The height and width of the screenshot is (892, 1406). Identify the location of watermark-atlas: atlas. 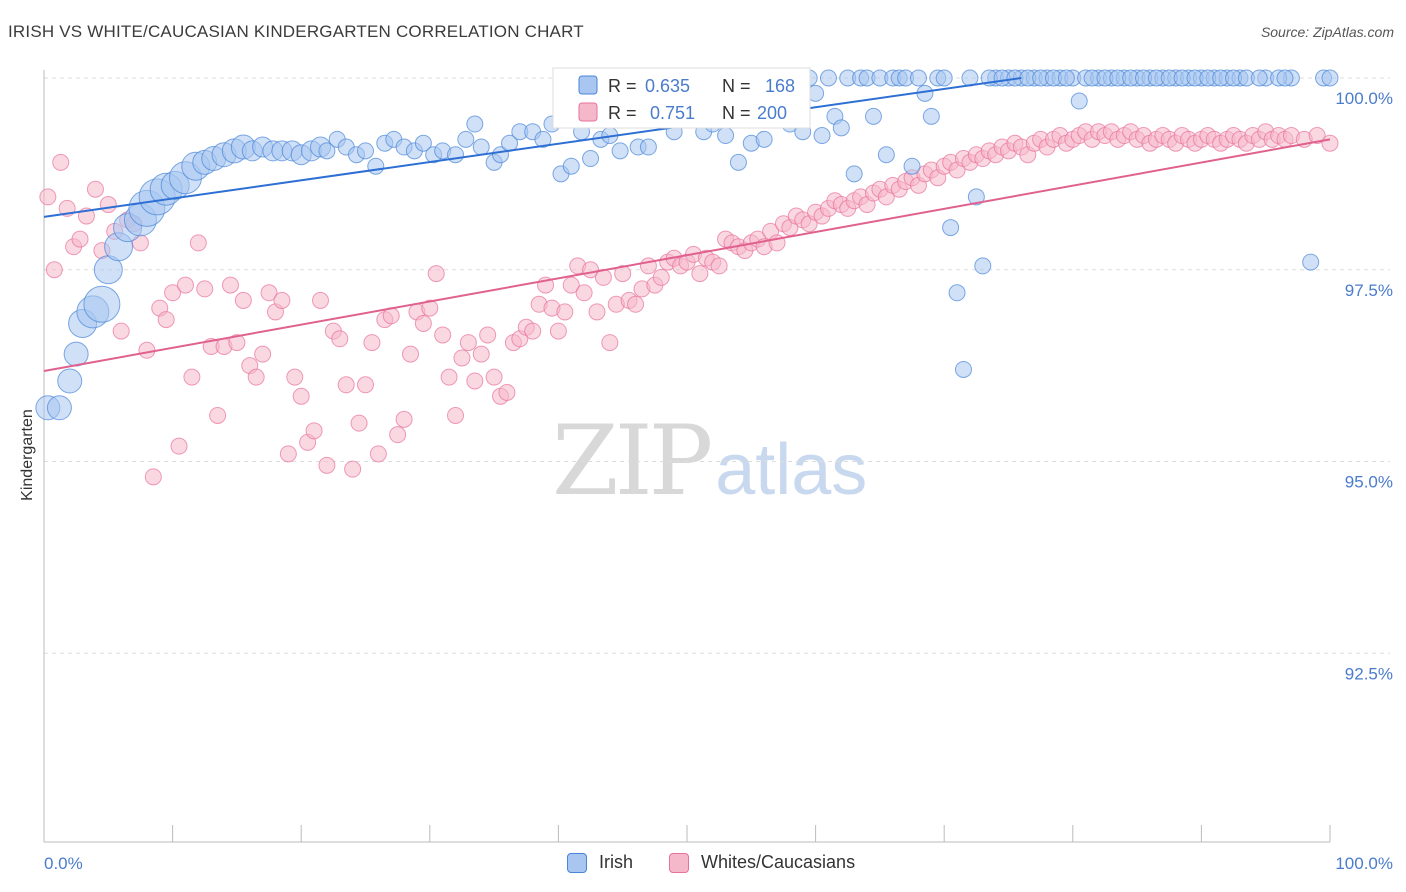
(791, 470).